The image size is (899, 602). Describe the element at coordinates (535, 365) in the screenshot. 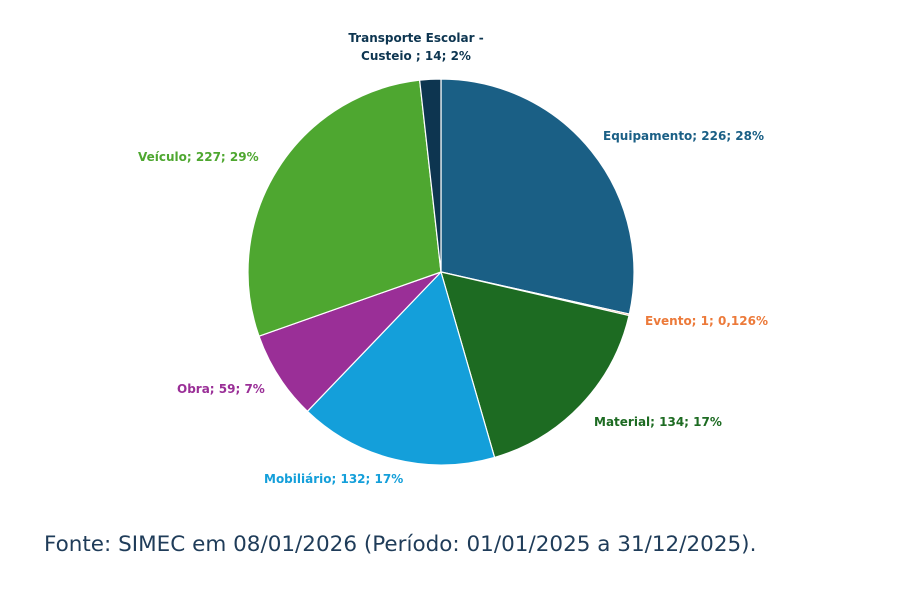

I see `pie-slice-material` at that location.